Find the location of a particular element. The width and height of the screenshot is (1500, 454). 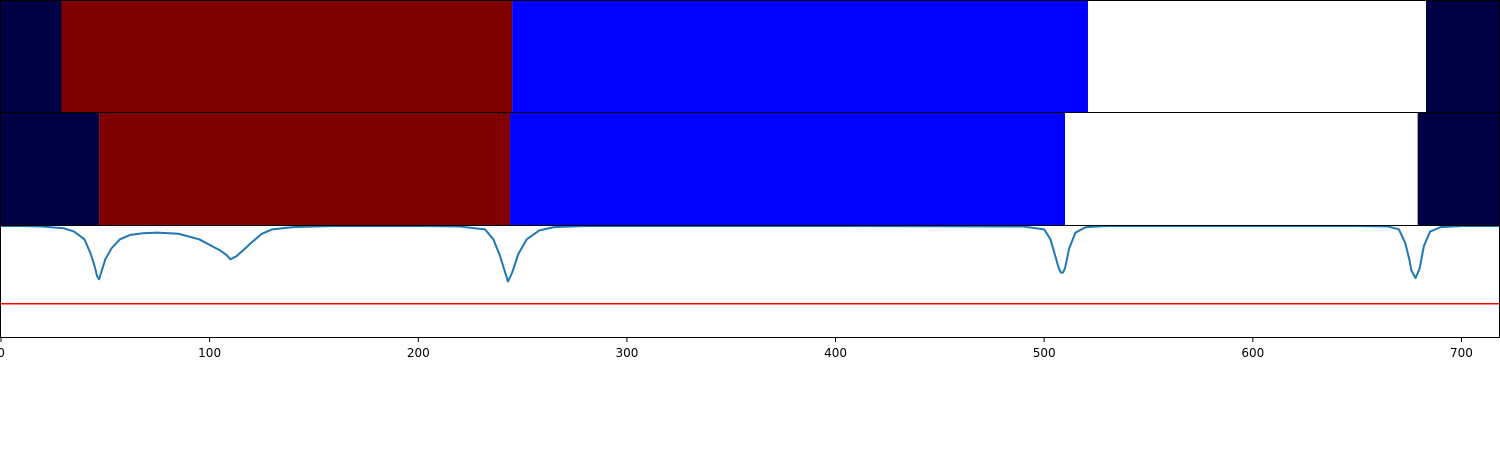

x-tick-label-500: 500 is located at coordinates (1044, 353).